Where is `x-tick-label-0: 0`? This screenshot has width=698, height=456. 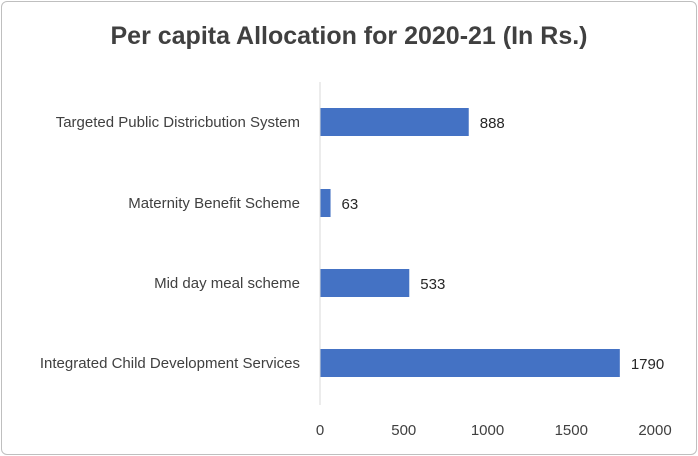
x-tick-label-0: 0 is located at coordinates (320, 430).